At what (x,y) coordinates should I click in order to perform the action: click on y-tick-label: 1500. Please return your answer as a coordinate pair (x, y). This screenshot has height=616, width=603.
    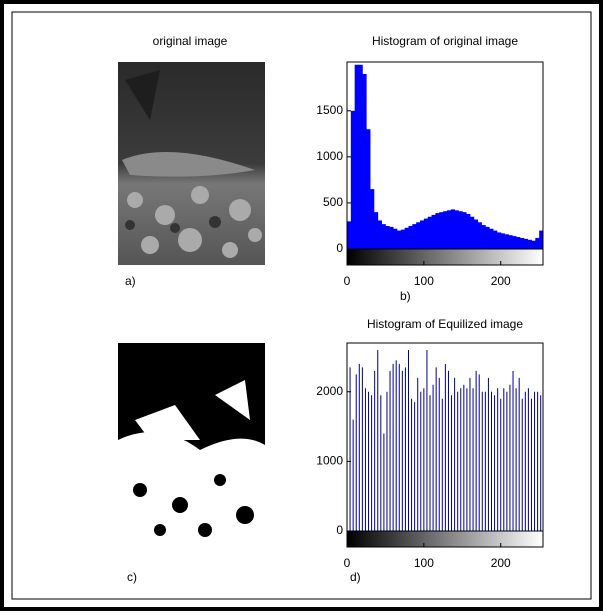
    Looking at the image, I should click on (329, 110).